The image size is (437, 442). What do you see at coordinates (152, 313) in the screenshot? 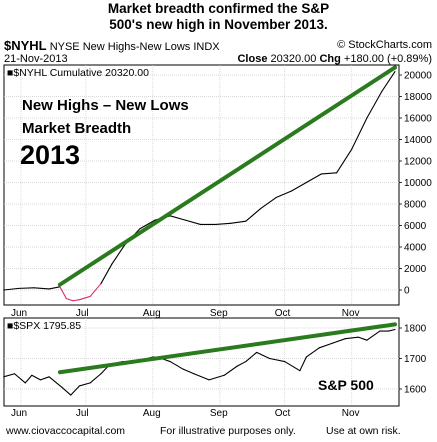
I see `nyhl-xtick-label: Aug` at bounding box center [152, 313].